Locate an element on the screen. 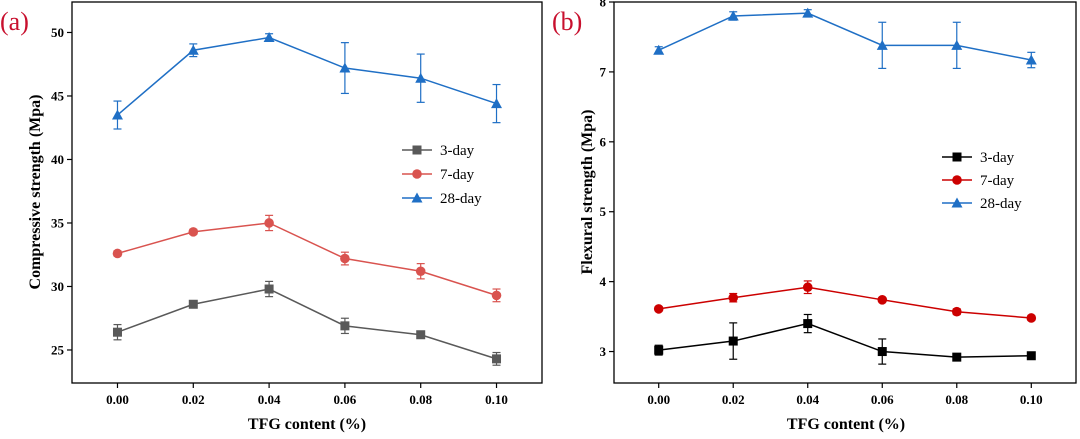 This screenshot has height=439, width=1080. legend-a: 3-day 7-day 28-day is located at coordinates (442, 175).